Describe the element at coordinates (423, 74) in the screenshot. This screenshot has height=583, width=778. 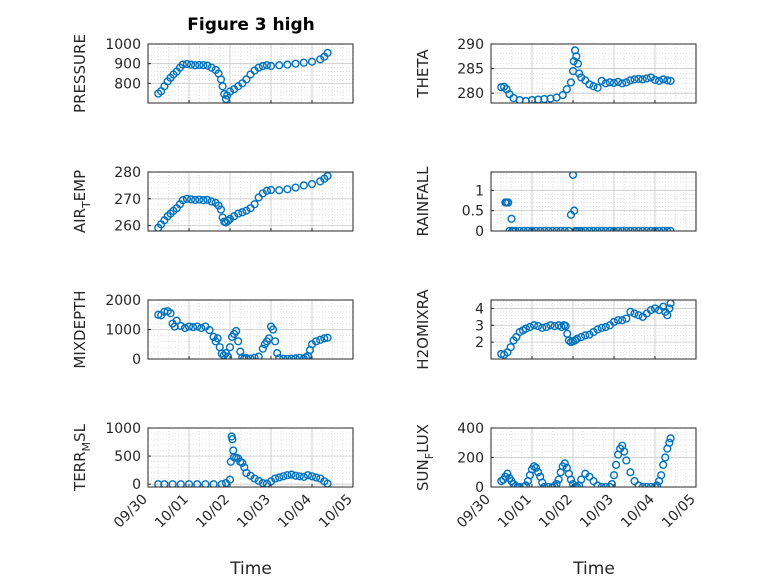
I see `y-axis-label: THETA` at that location.